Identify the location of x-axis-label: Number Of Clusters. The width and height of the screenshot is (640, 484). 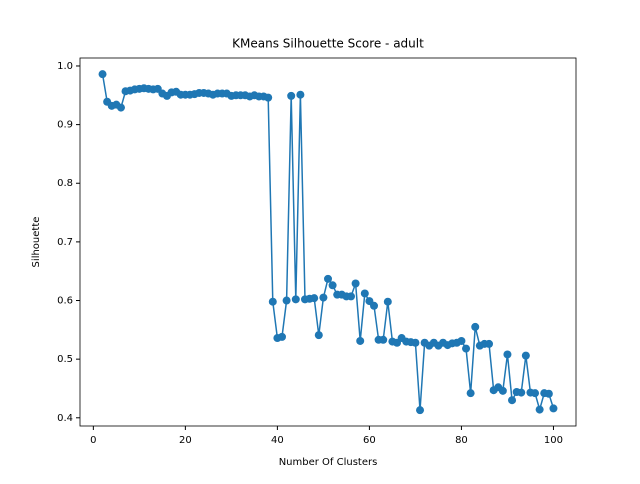
(328, 462).